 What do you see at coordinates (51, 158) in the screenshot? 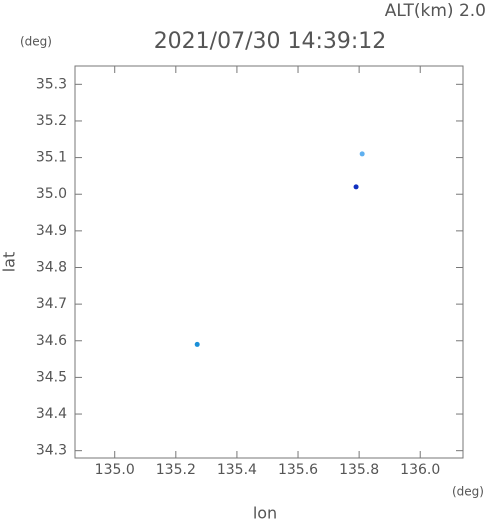
I see `y-tick-label: 35.1` at bounding box center [51, 158].